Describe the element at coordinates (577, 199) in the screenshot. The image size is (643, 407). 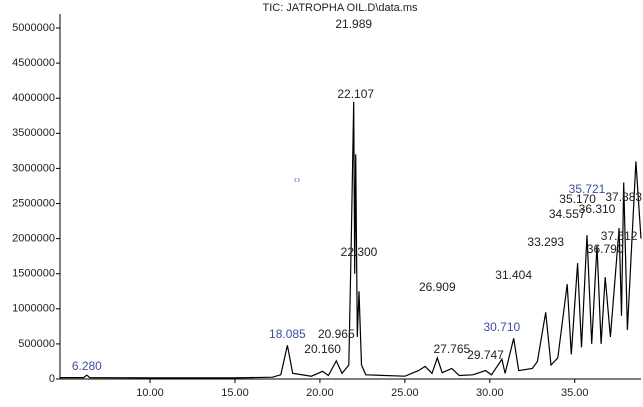
I see `peak-label: 35.170` at that location.